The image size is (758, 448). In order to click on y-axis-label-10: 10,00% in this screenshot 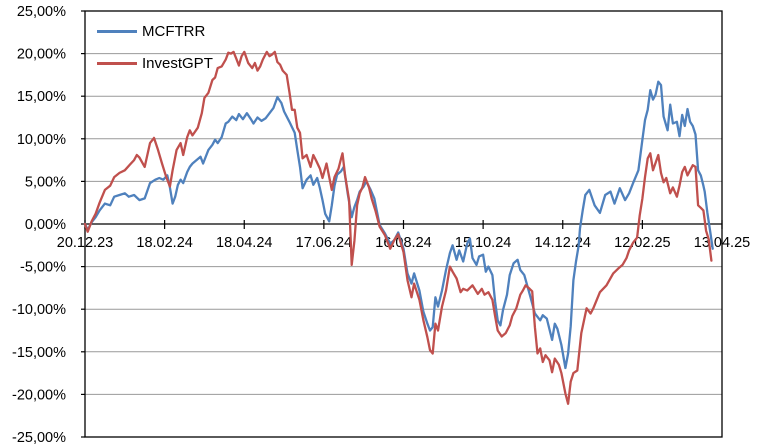, I will do `click(41, 140)`.